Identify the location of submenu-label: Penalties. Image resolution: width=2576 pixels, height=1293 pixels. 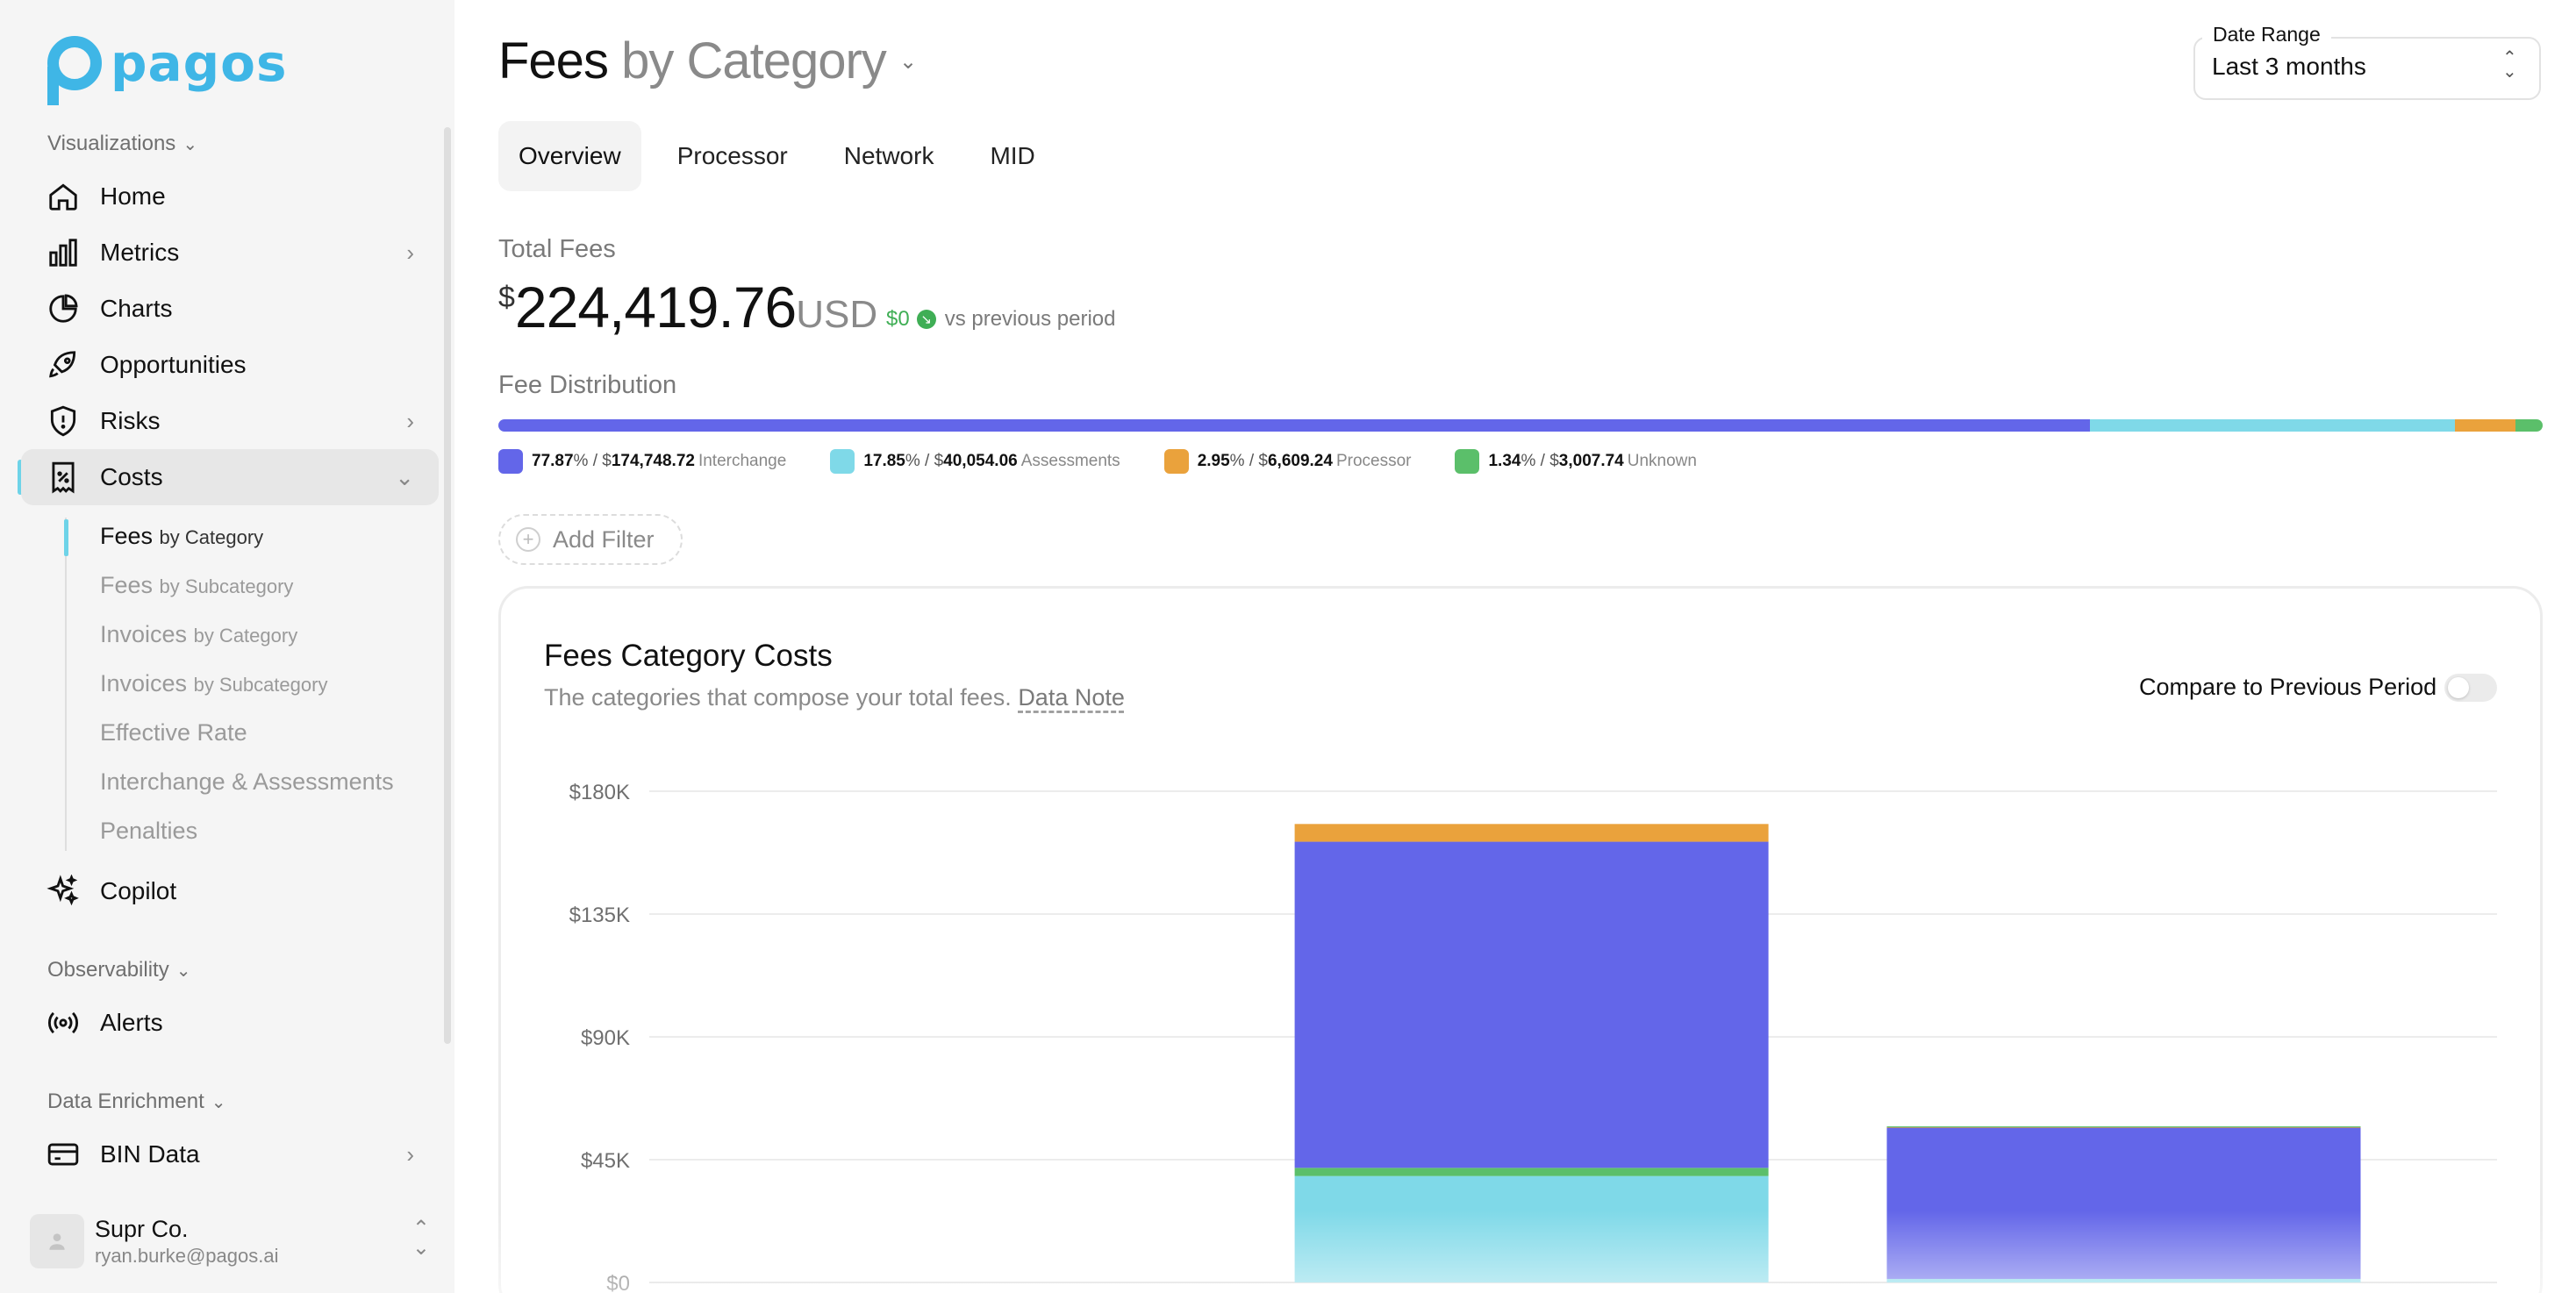
(149, 831).